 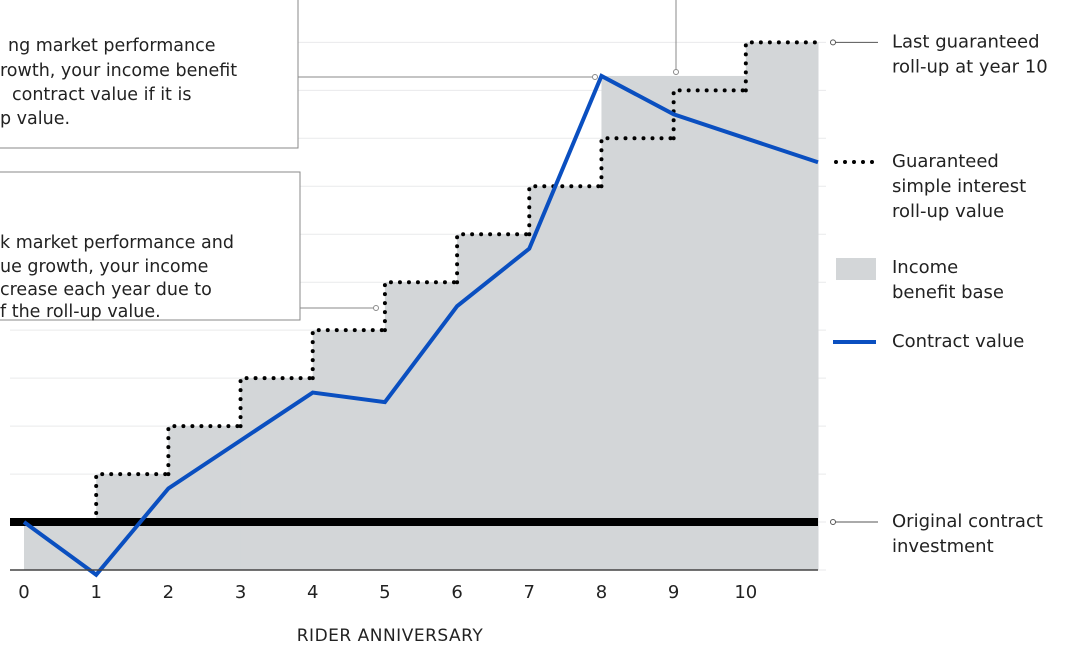 I want to click on legend-label: Income, so click(x=925, y=267).